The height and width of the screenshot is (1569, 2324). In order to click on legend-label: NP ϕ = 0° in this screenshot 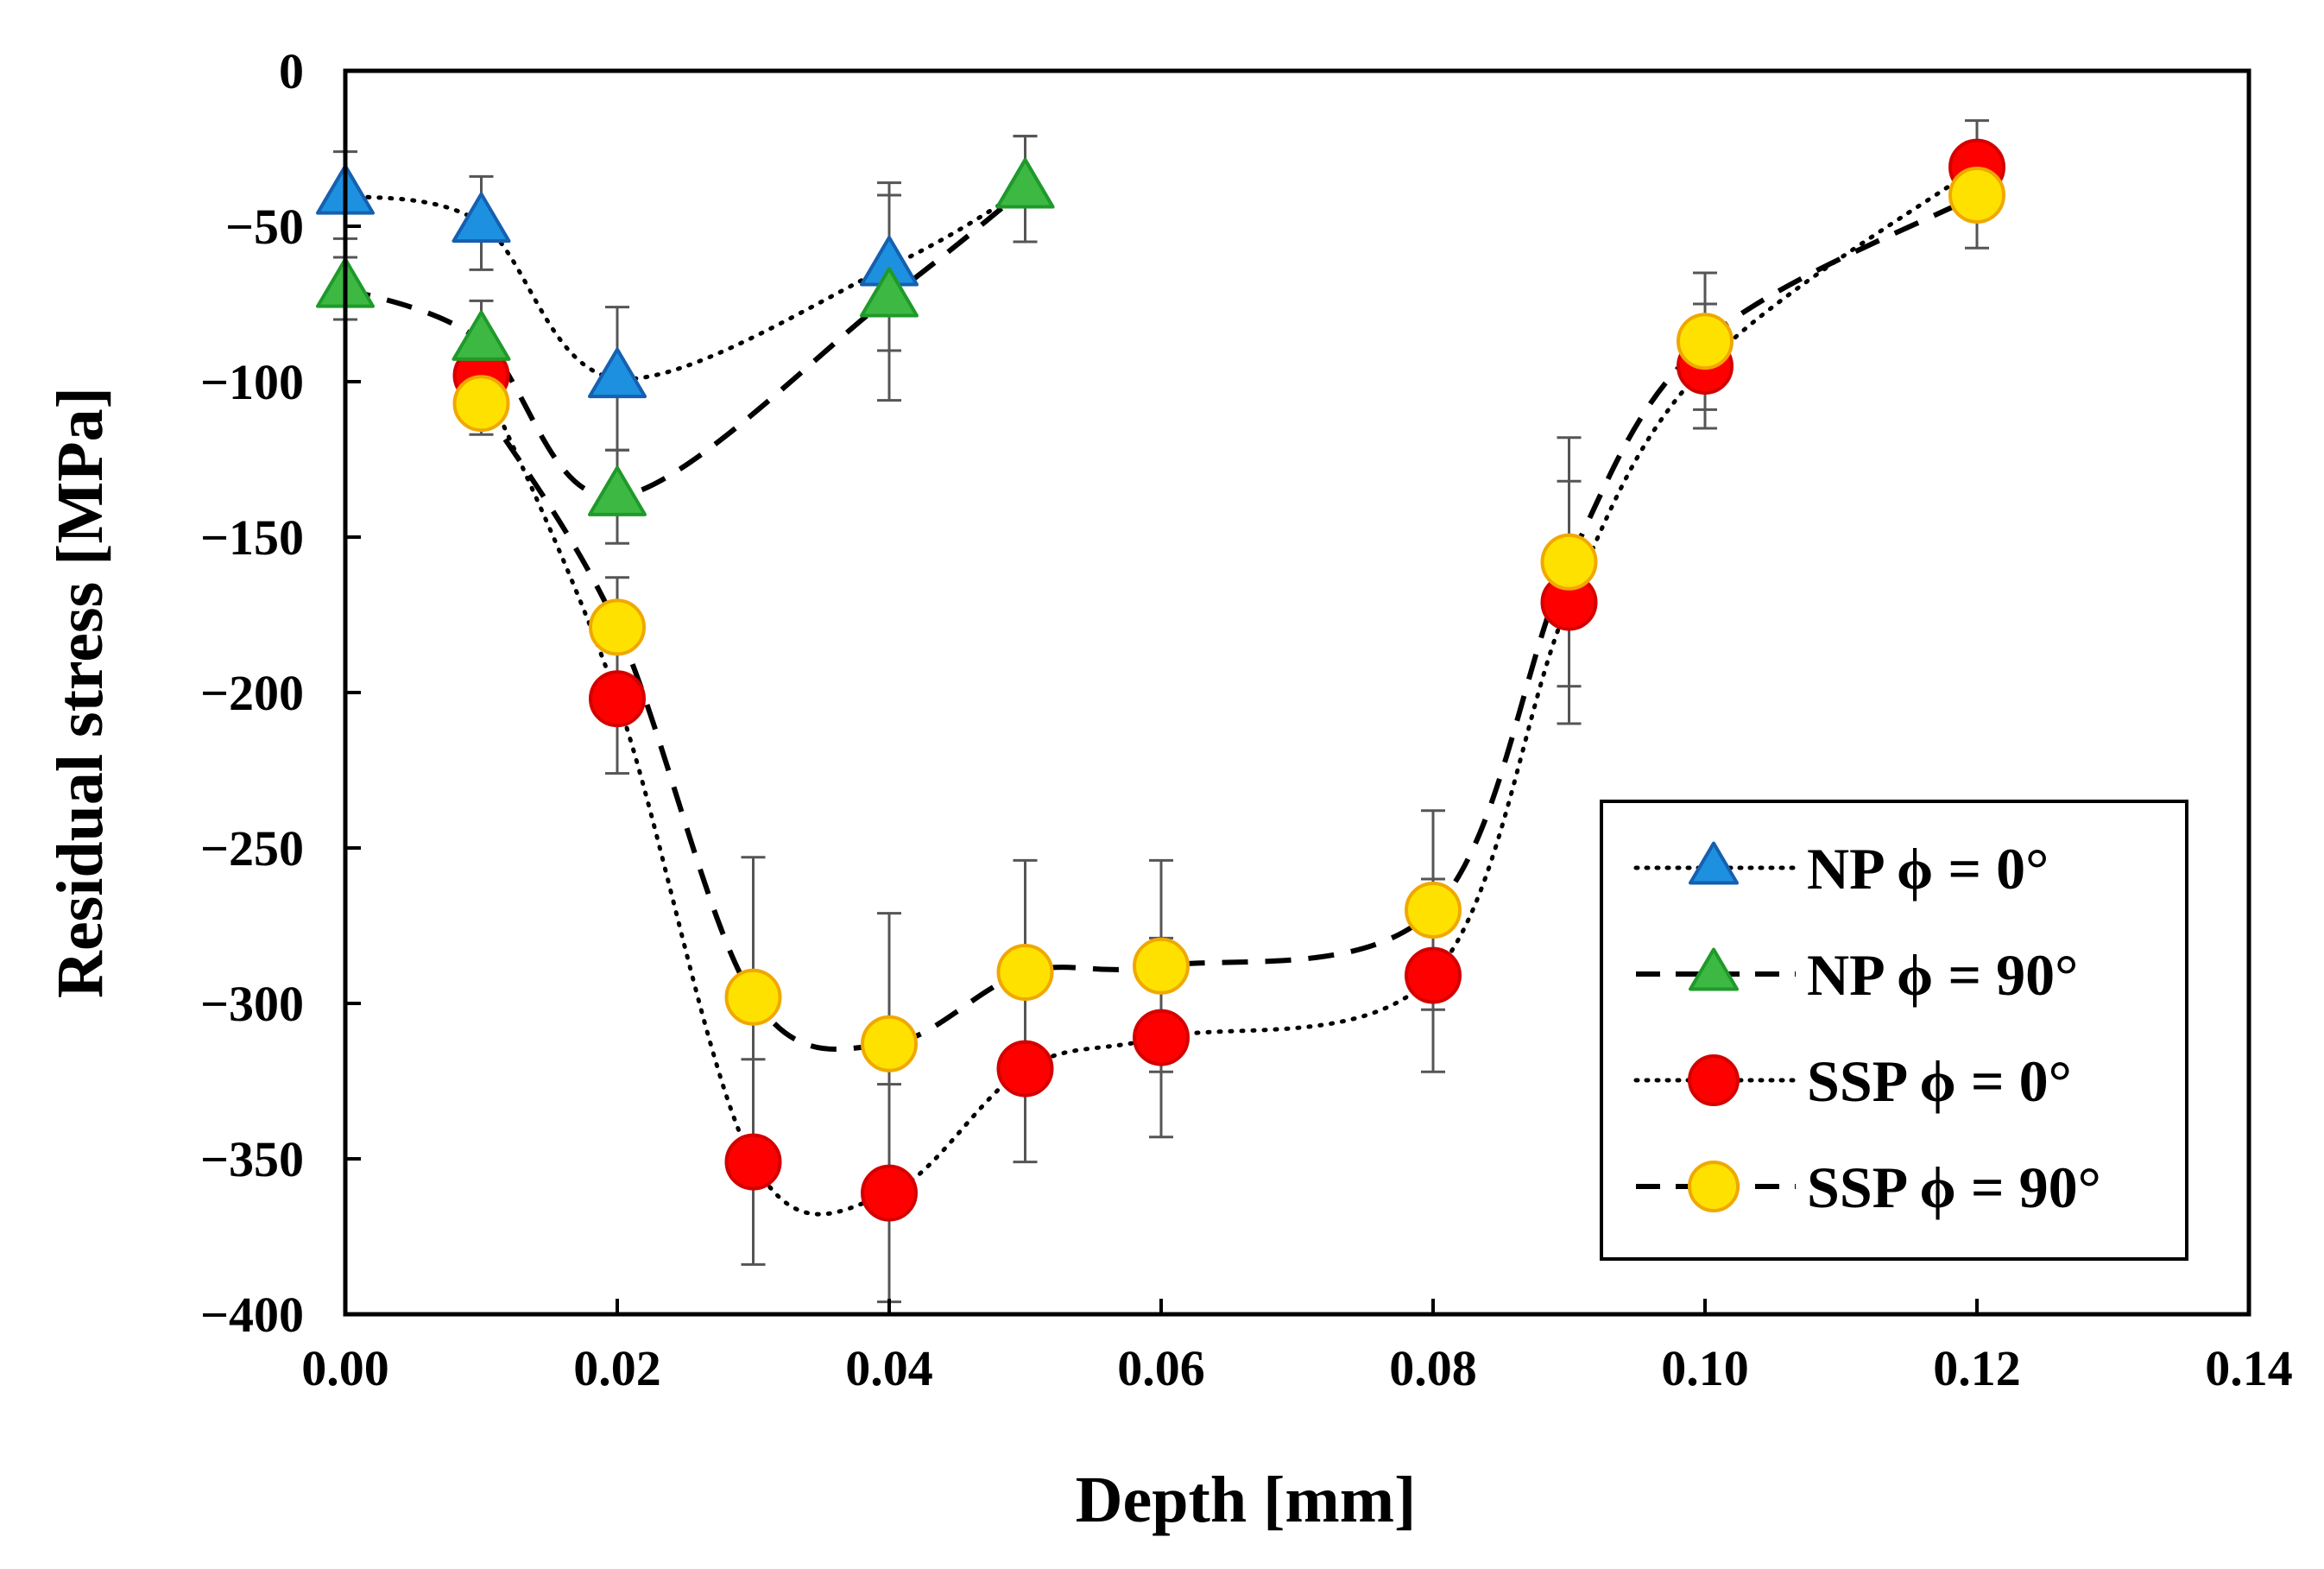, I will do `click(1928, 869)`.